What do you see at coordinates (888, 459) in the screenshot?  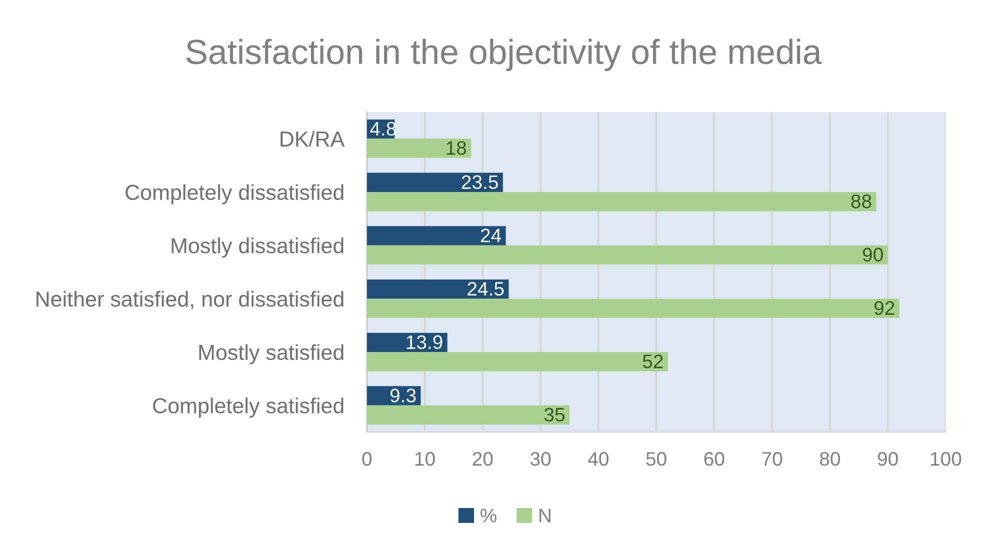 I see `x-tick-label: 90` at bounding box center [888, 459].